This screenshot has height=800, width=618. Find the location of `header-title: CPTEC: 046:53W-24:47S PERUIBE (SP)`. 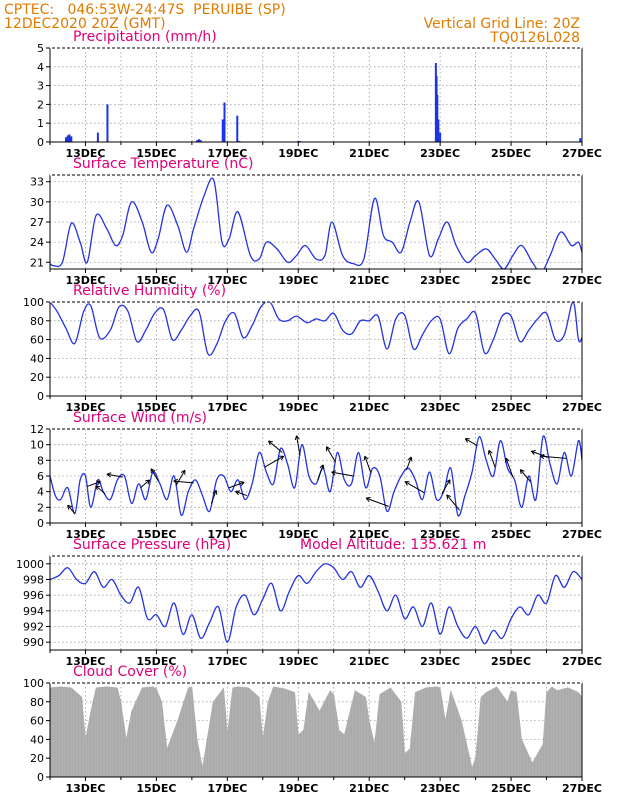

header-title: CPTEC: 046:53W-24:47S PERUIBE (SP) is located at coordinates (145, 10).